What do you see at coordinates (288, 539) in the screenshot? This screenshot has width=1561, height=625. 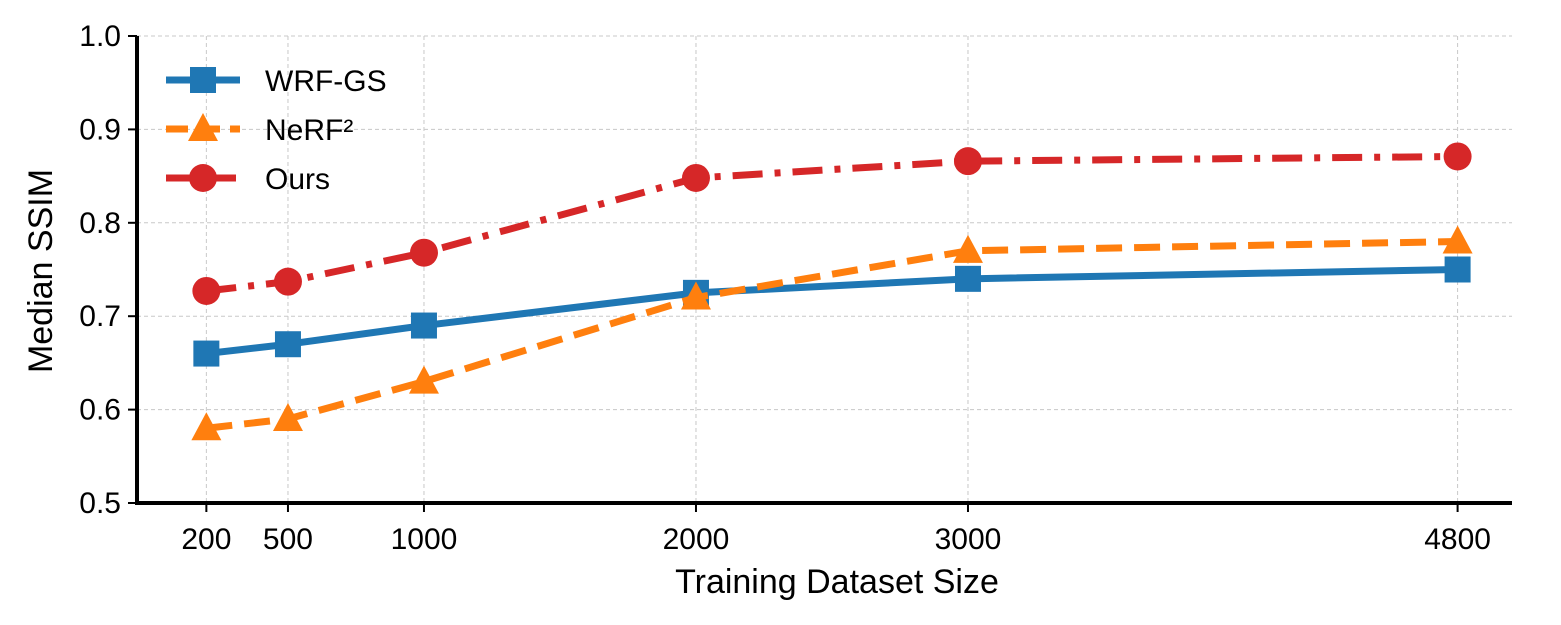 I see `x-tick-label: 500` at bounding box center [288, 539].